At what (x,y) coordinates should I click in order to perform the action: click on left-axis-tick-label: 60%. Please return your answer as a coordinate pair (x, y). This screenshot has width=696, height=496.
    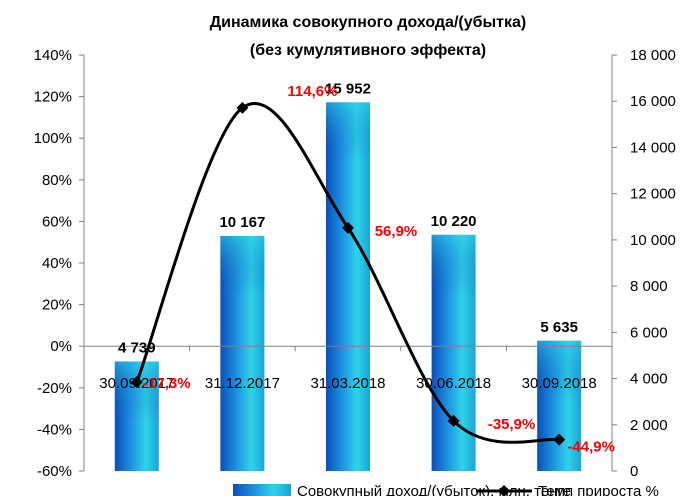
    Looking at the image, I should click on (57, 221).